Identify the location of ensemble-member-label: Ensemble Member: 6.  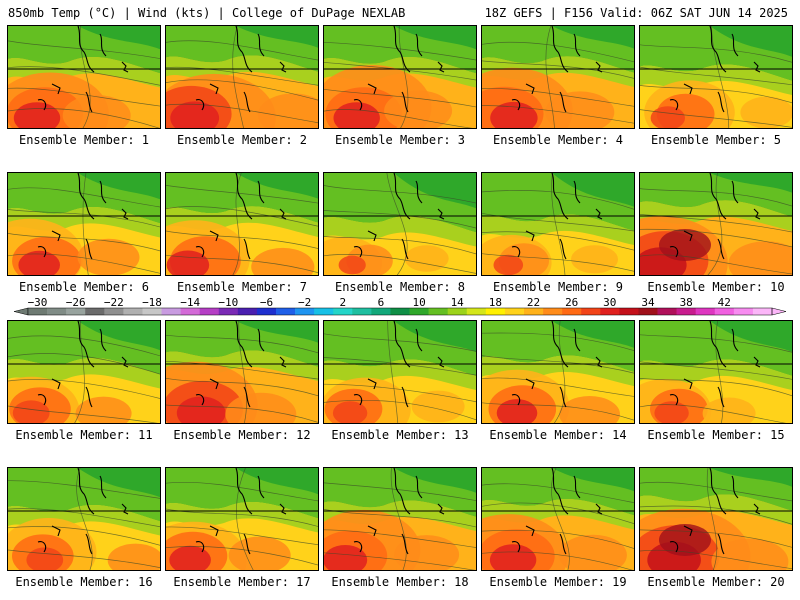
(84, 287).